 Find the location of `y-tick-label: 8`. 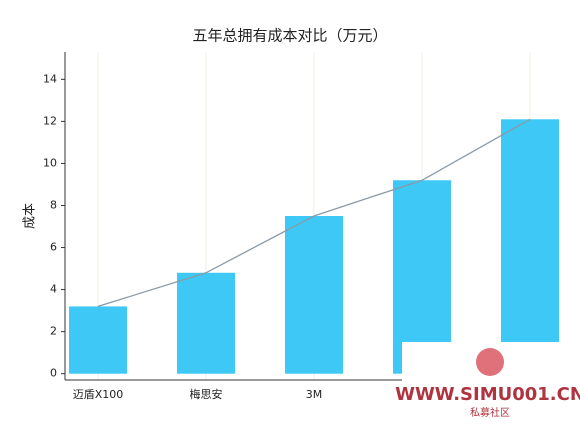

y-tick-label: 8 is located at coordinates (53, 204).